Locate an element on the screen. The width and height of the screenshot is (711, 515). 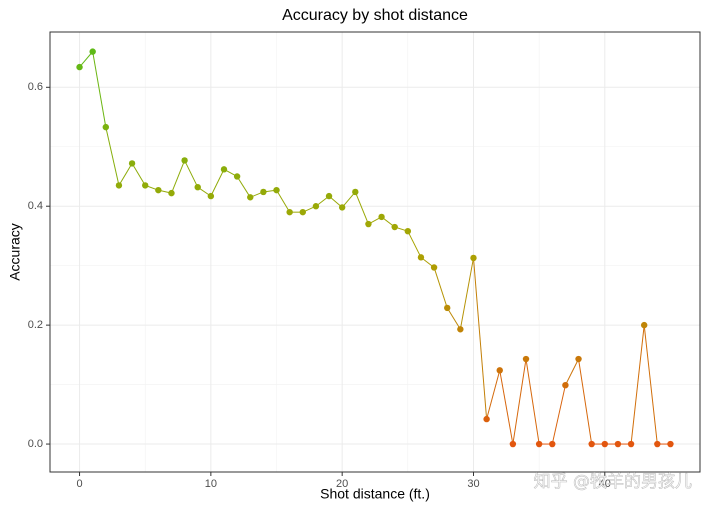
x-axis-label: Shot distance (ft.) is located at coordinates (375, 494).